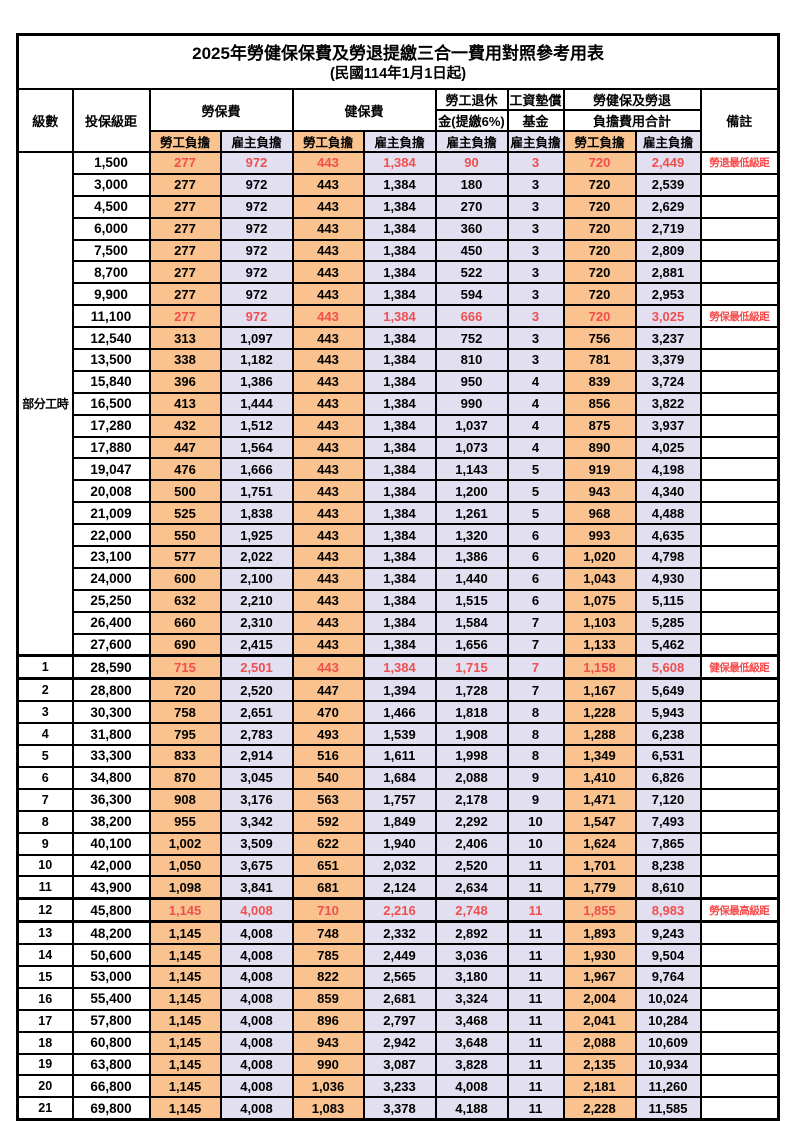 This screenshot has width=791, height=1121. Describe the element at coordinates (535, 99) in the screenshot. I see `col-header-wage-fund-line1: 工資墊償` at that location.